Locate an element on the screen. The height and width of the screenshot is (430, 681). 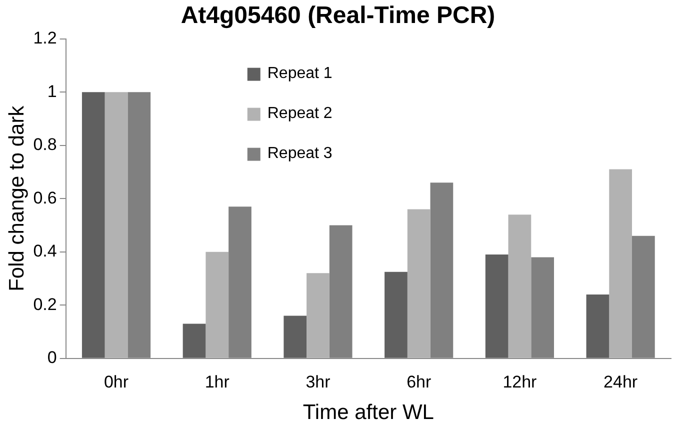
y-tick-label: 1.2 is located at coordinates (45, 38).